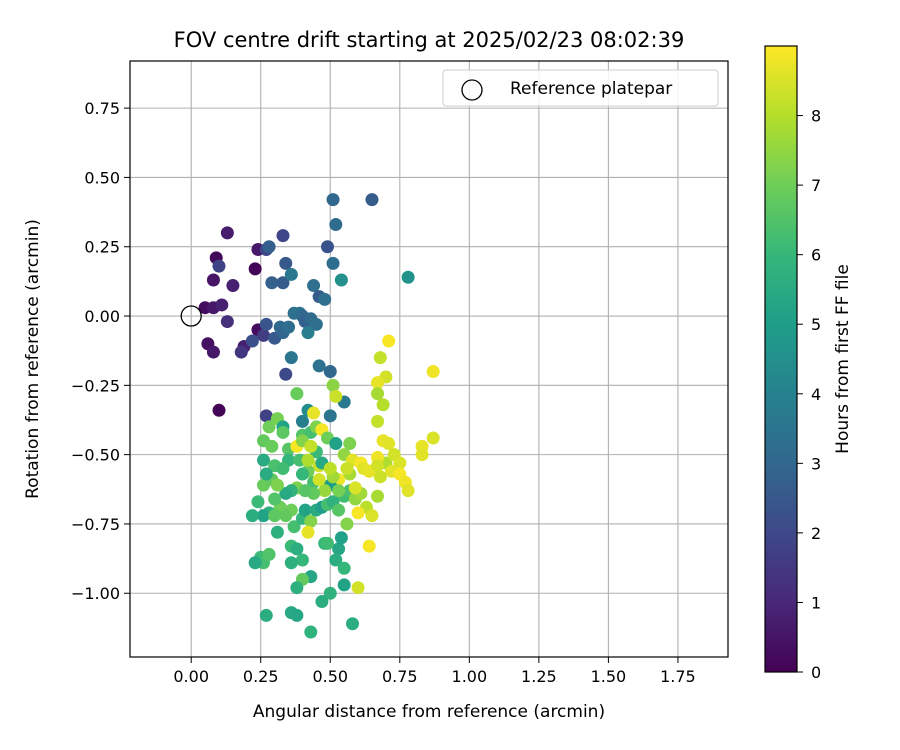 This screenshot has width=900, height=750. Describe the element at coordinates (95, 385) in the screenshot. I see `y-tick-label: −0.25` at that location.